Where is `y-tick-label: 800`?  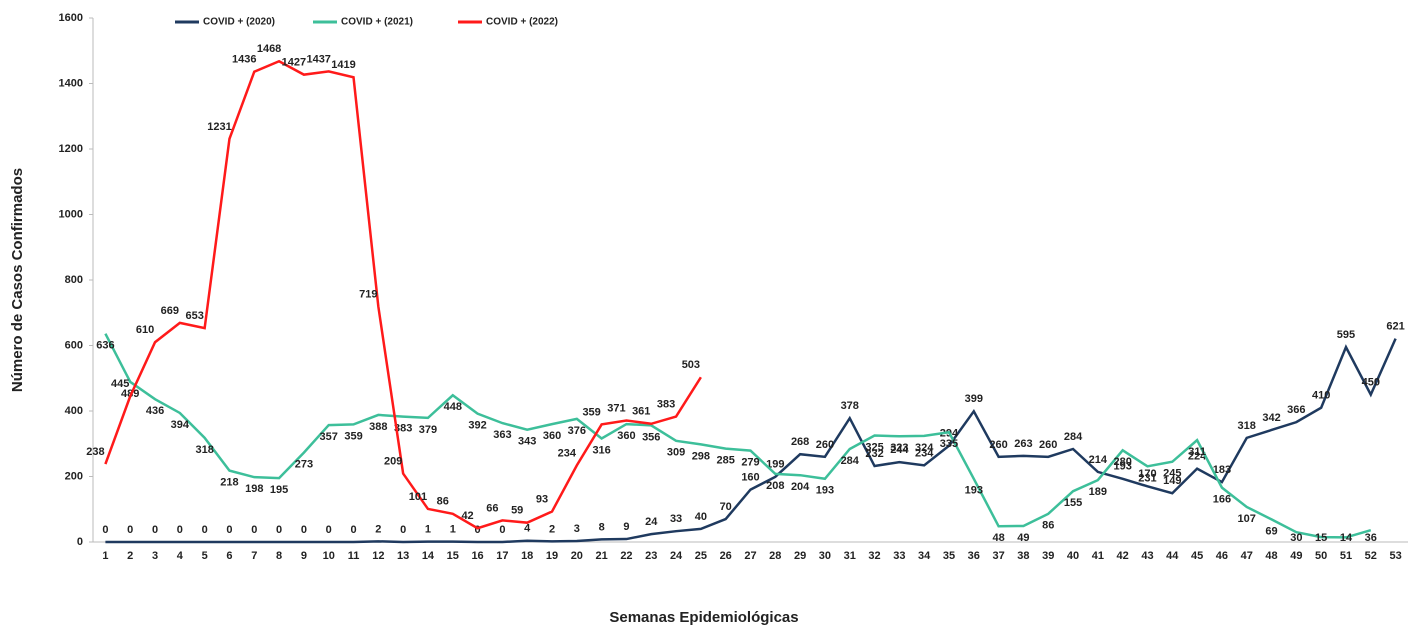 y-tick-label: 800 is located at coordinates (74, 280).